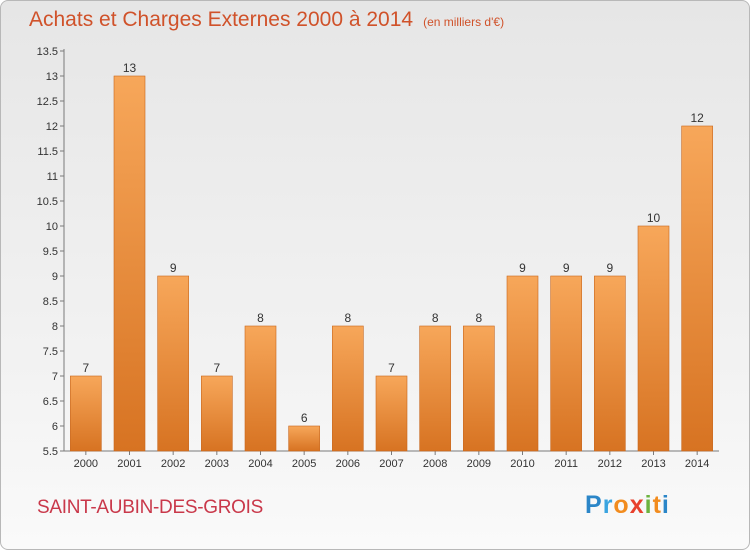 The height and width of the screenshot is (550, 750). What do you see at coordinates (221, 19) in the screenshot?
I see `chart-title-text: Achats et Charges Externes 2000 à 2014` at bounding box center [221, 19].